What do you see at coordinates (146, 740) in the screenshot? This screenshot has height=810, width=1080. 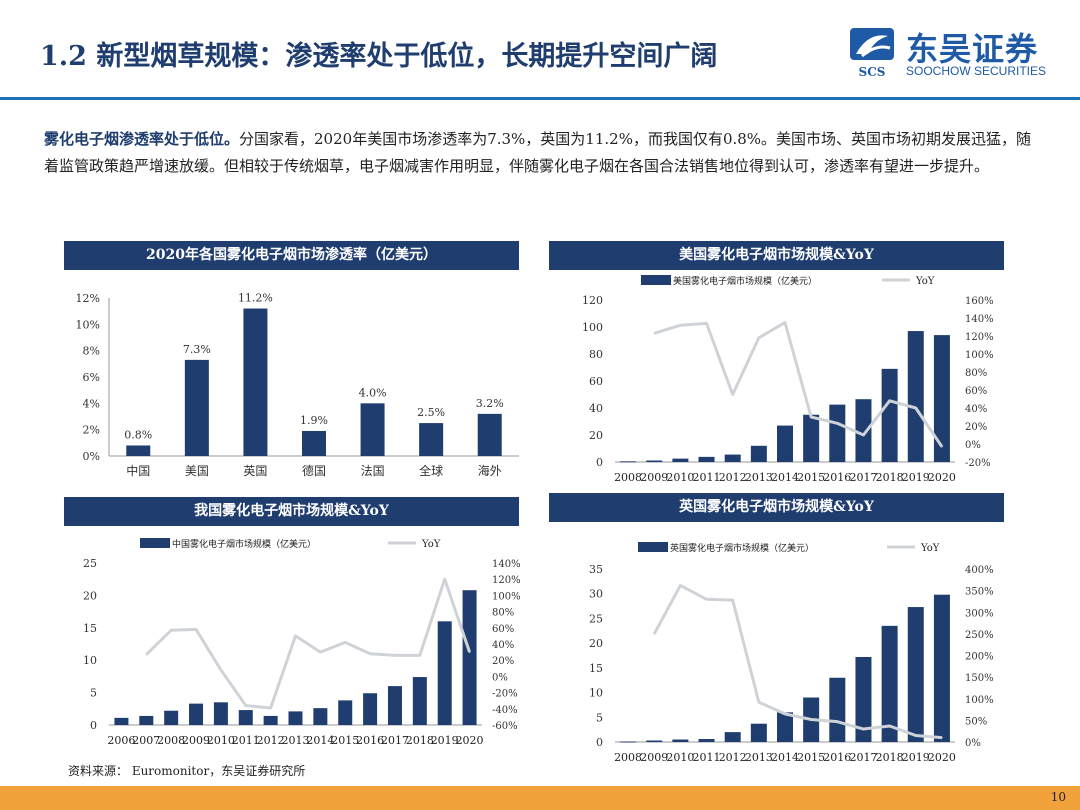 I see `x-tick-label: 2007` at bounding box center [146, 740].